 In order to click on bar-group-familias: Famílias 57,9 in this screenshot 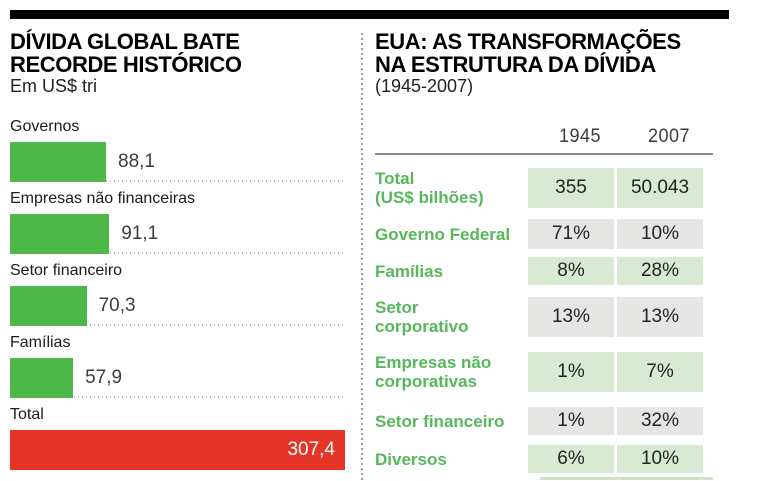, I will do `click(177, 366)`.